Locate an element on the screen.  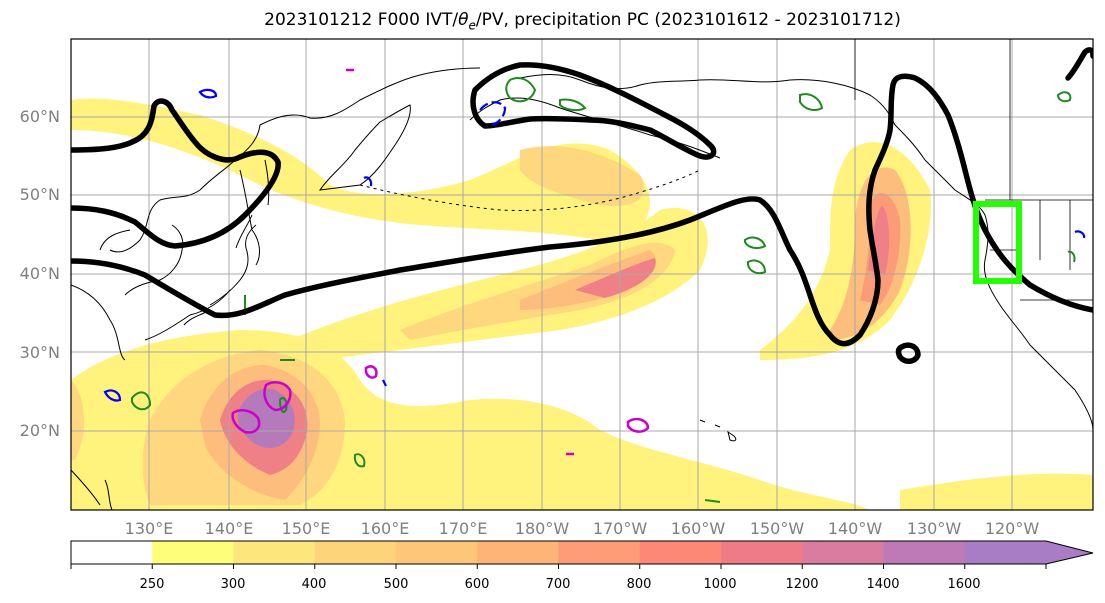
coast-aleutians is located at coordinates (530, 190).